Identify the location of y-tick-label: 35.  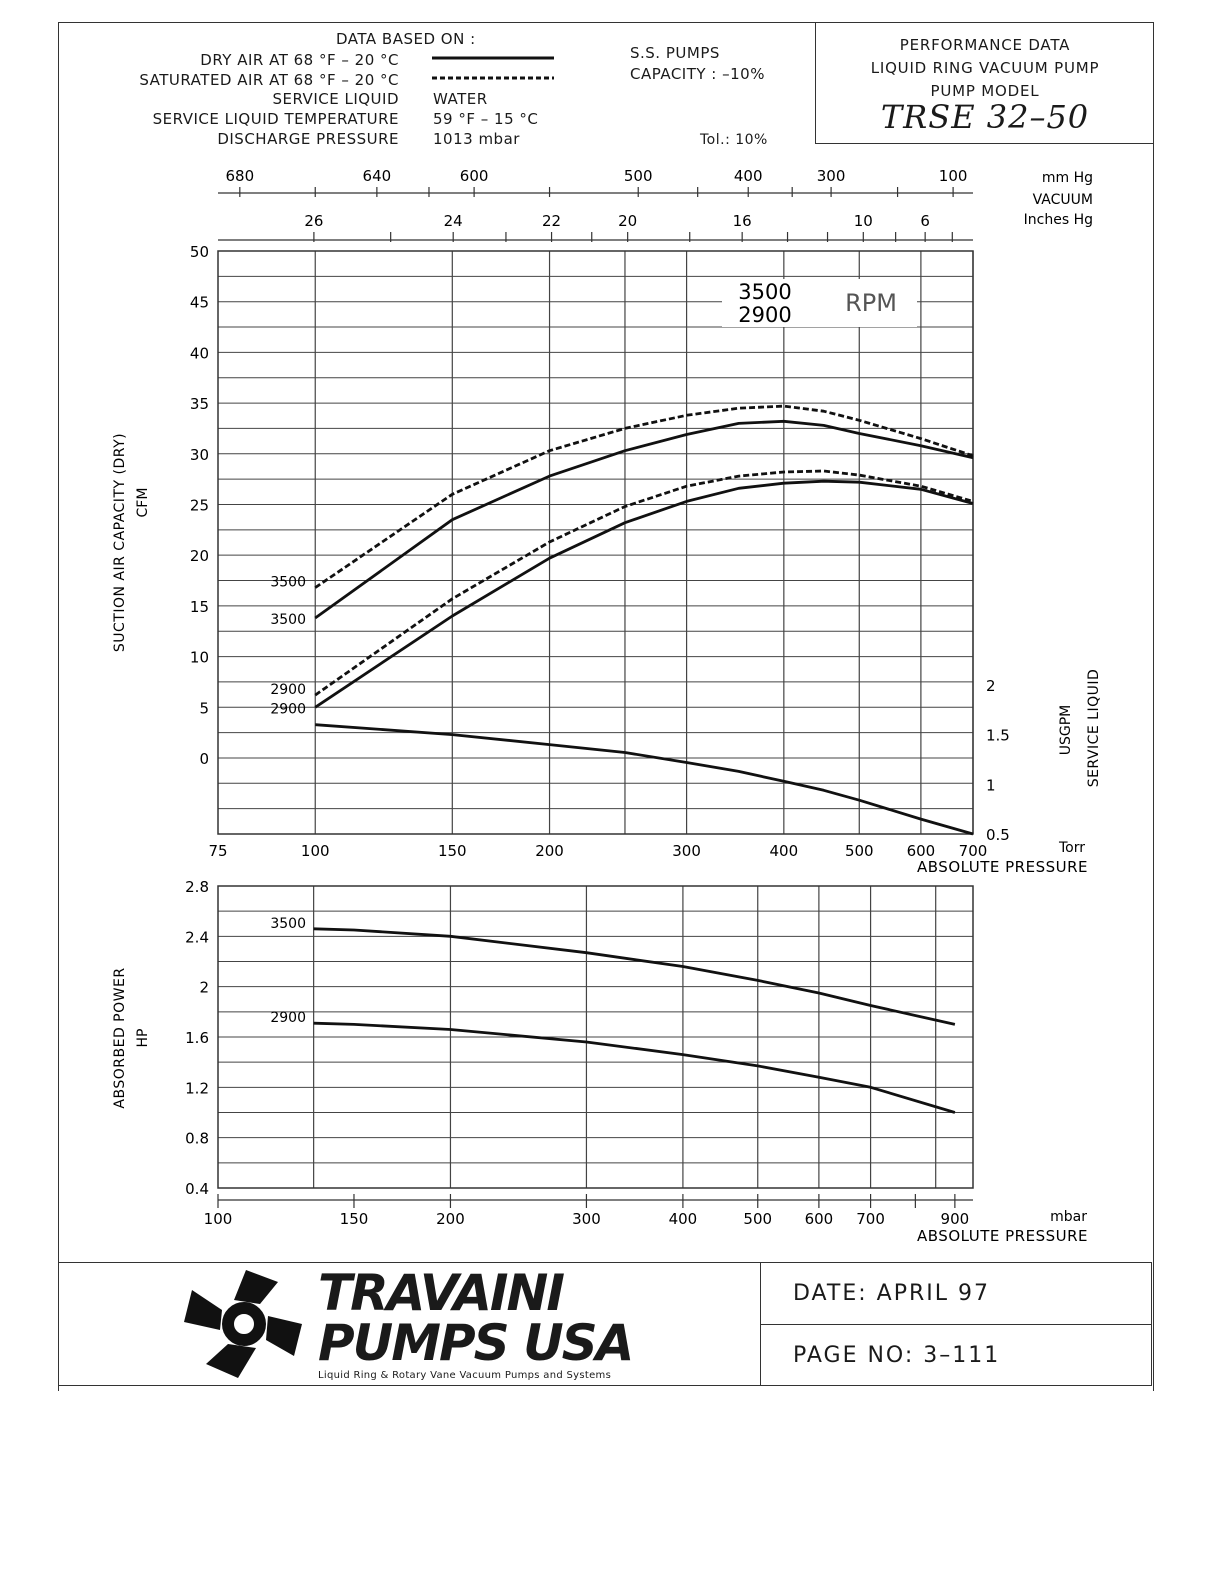
(199, 404).